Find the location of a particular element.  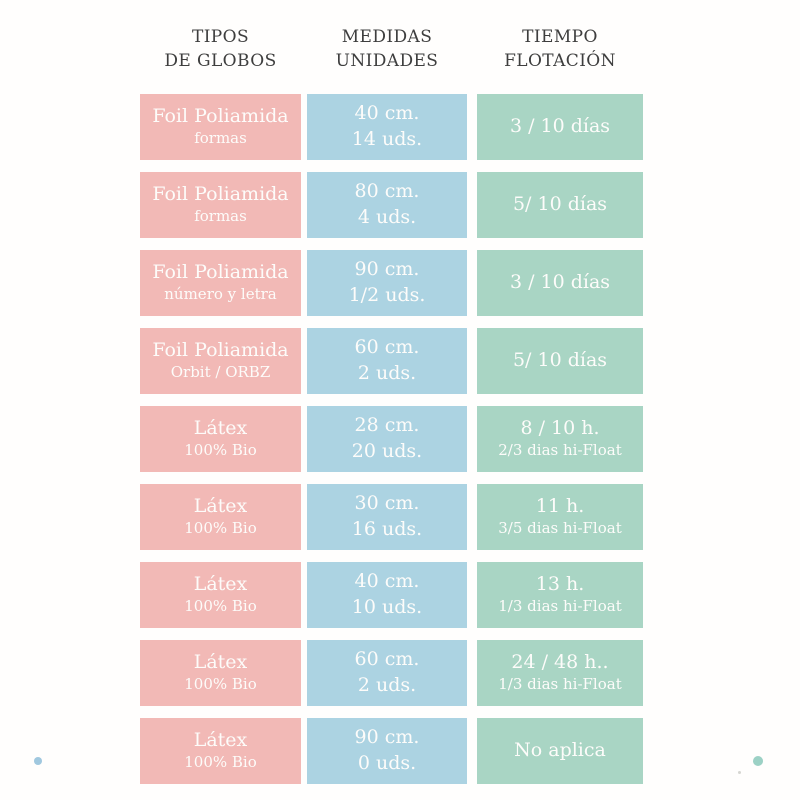

cell-medidas: 30 cm. 16 uds. is located at coordinates (387, 517).